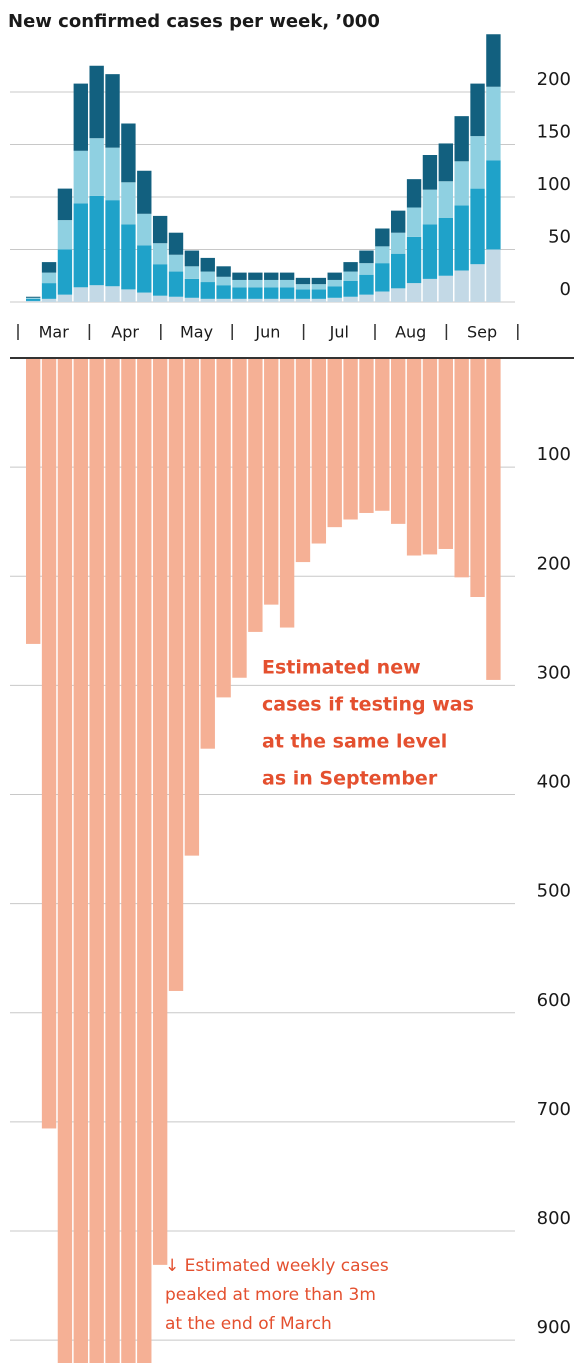 The image size is (574, 1363). What do you see at coordinates (554, 184) in the screenshot?
I see `y-tick-label: 100` at bounding box center [554, 184].